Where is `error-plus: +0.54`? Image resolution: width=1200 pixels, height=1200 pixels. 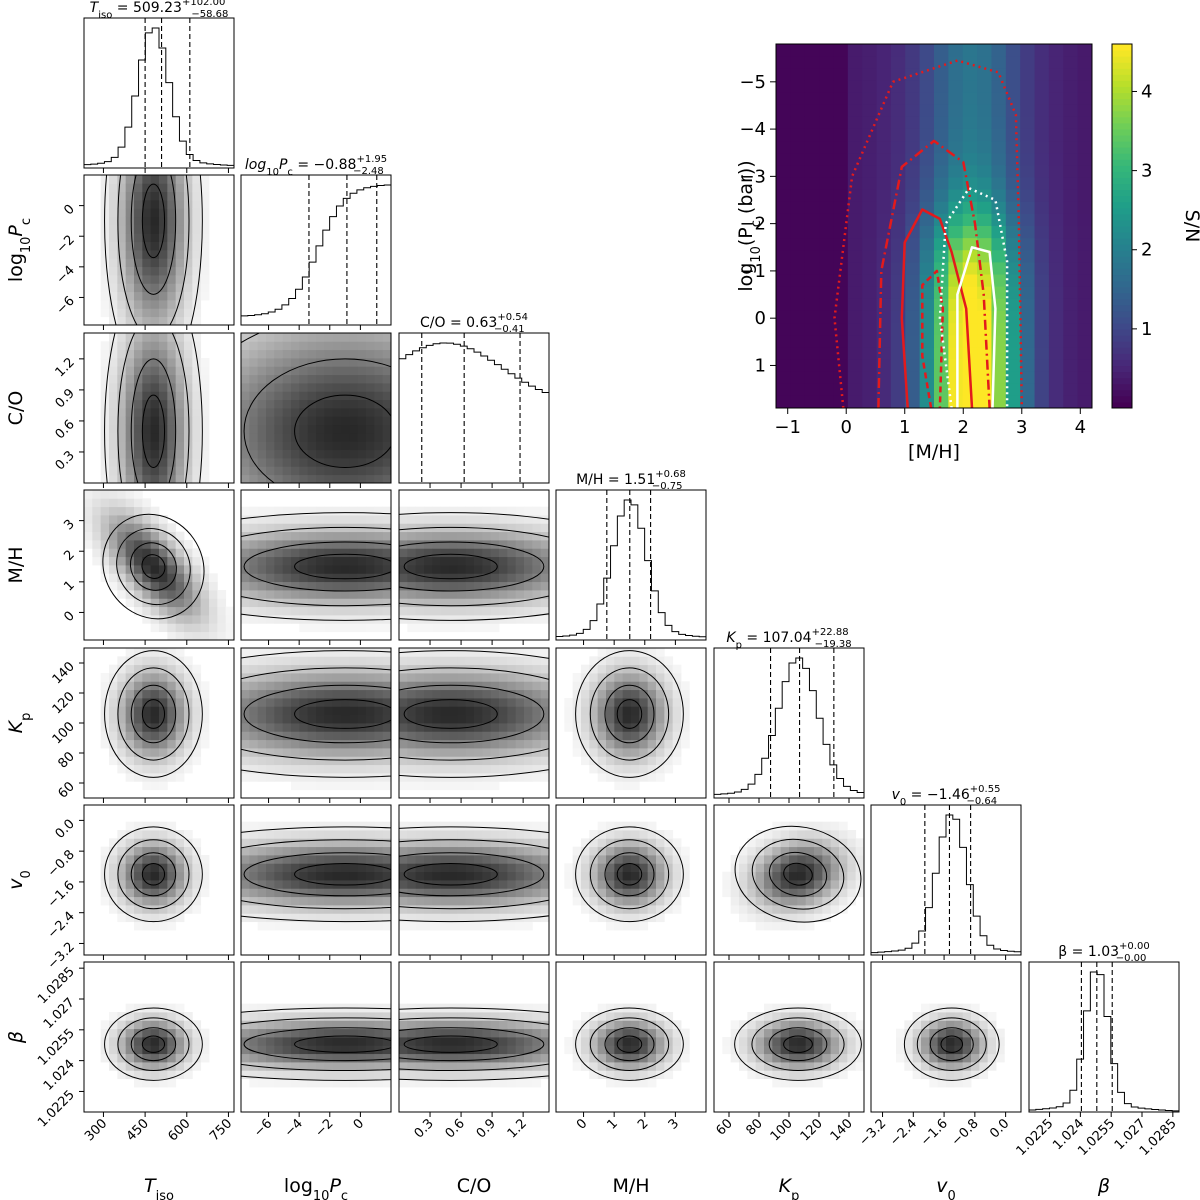
error-plus: +0.54 is located at coordinates (512, 317).